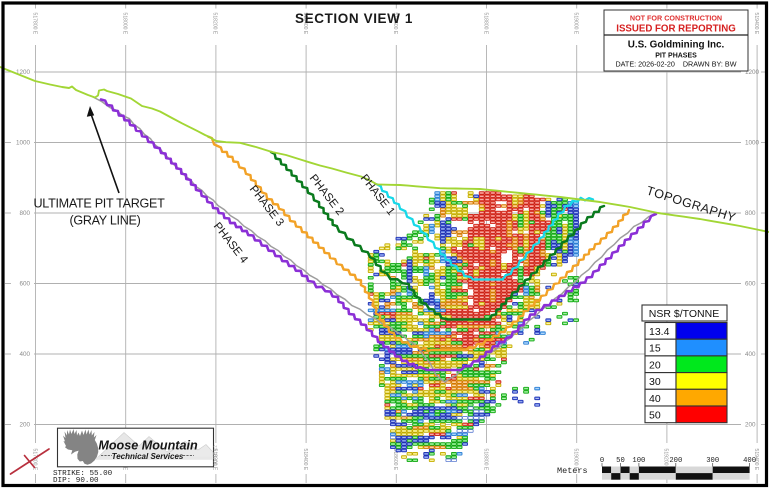  Describe the element at coordinates (104, 221) in the screenshot. I see `svg-text: (GRAY LINE)` at that location.